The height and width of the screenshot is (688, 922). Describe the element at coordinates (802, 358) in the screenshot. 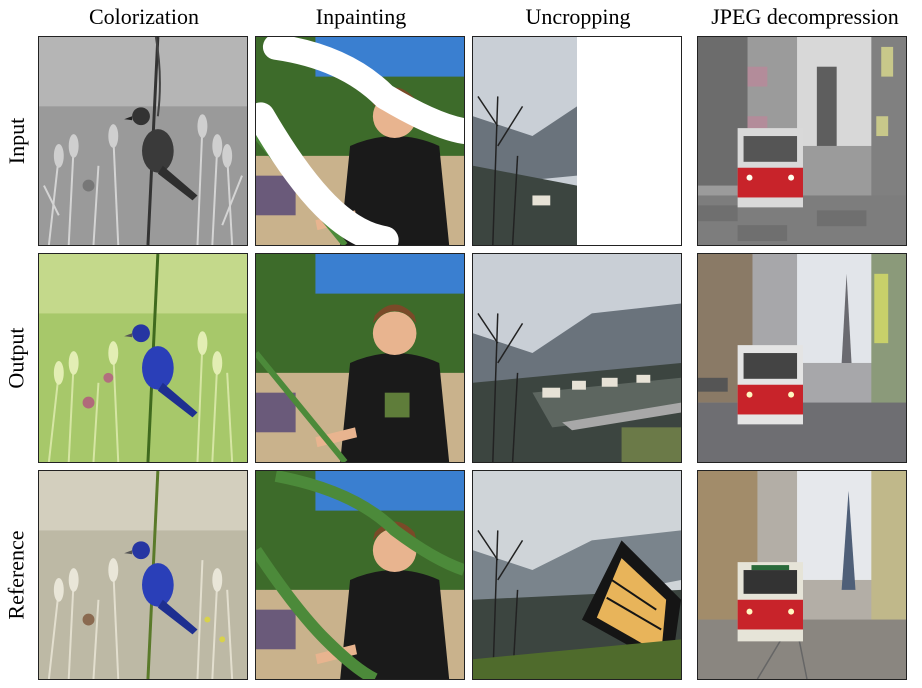

I see `jpeg-output-image` at that location.